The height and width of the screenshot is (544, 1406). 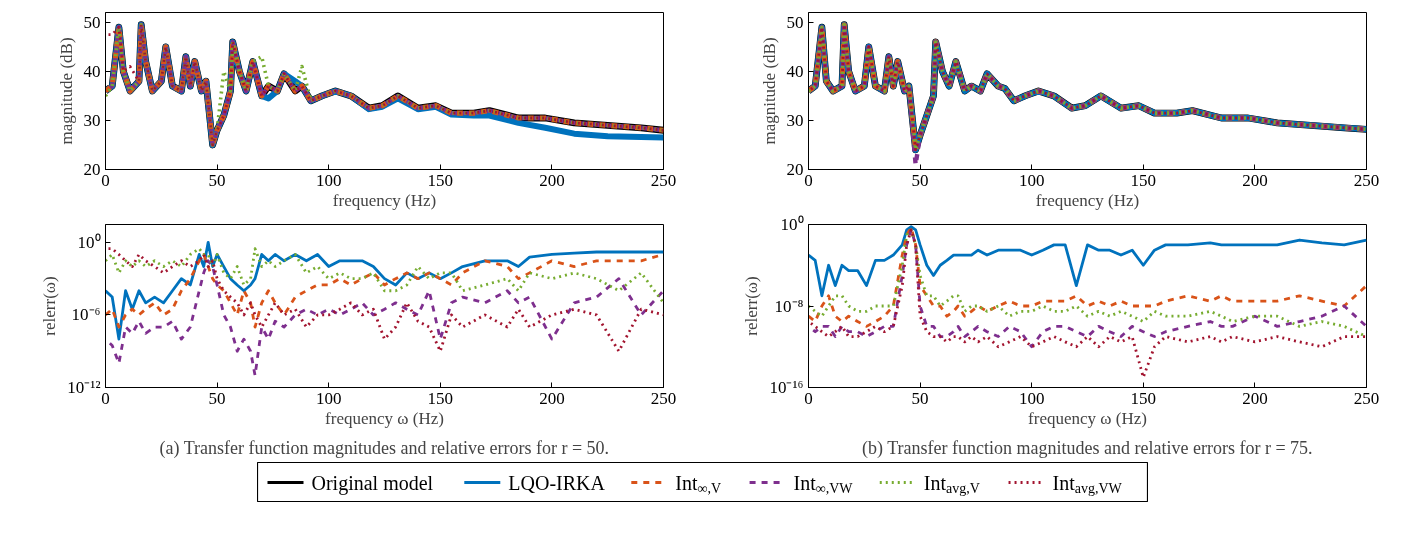 What do you see at coordinates (789, 306) in the screenshot?
I see `y-tick-label: 10⁻⁸` at bounding box center [789, 306].